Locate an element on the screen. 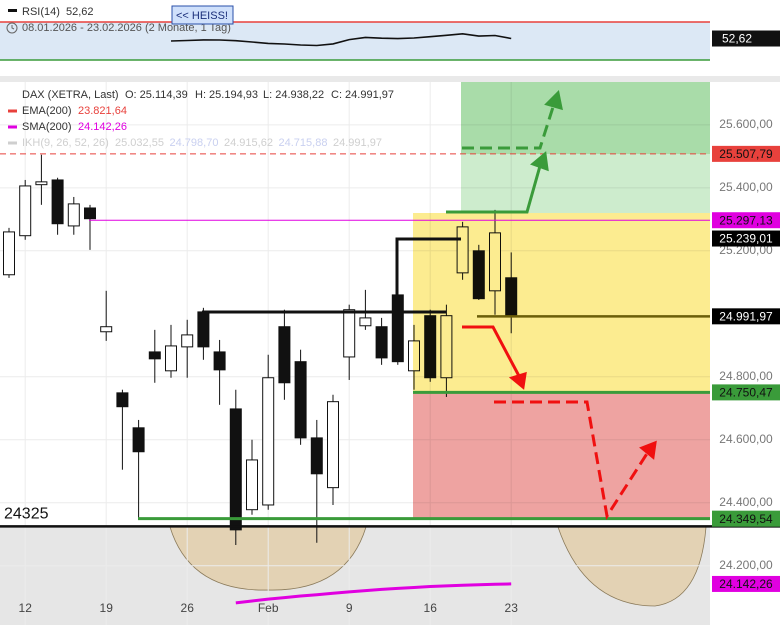  legend-value: 24.142,26 is located at coordinates (102, 127).